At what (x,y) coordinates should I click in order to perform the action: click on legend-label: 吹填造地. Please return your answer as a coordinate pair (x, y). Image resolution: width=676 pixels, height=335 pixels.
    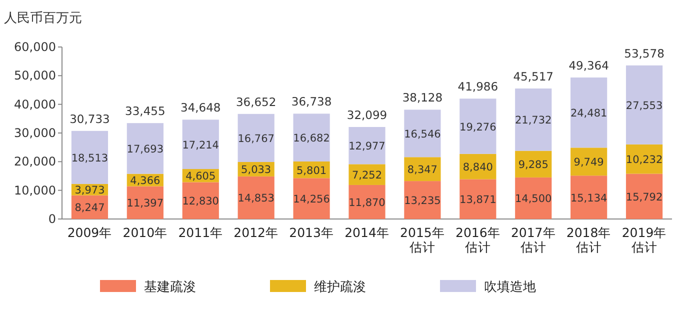
    Looking at the image, I should click on (510, 287).